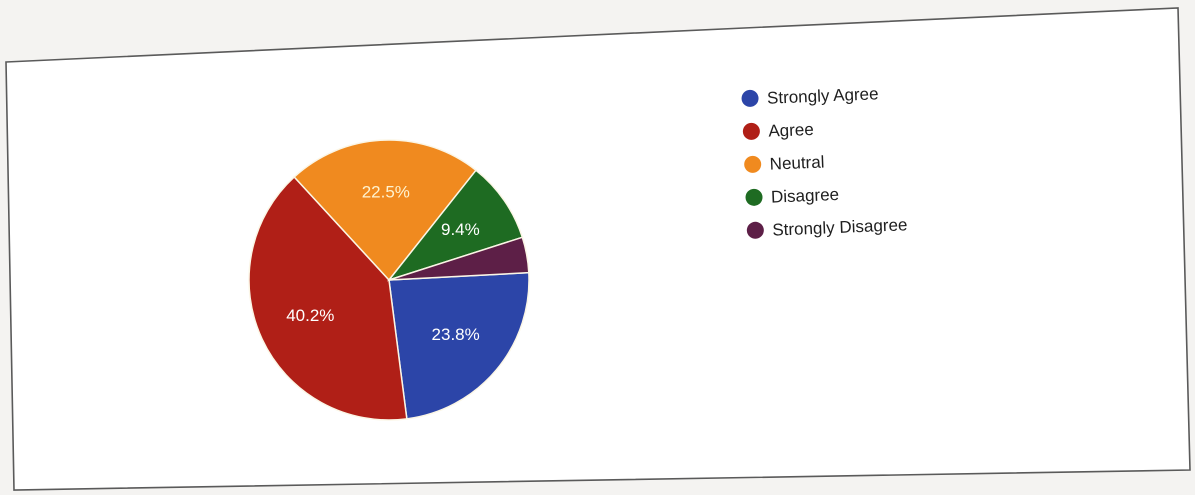 The width and height of the screenshot is (1195, 495). What do you see at coordinates (386, 192) in the screenshot?
I see `slice-label-neutral: 22.5%` at bounding box center [386, 192].